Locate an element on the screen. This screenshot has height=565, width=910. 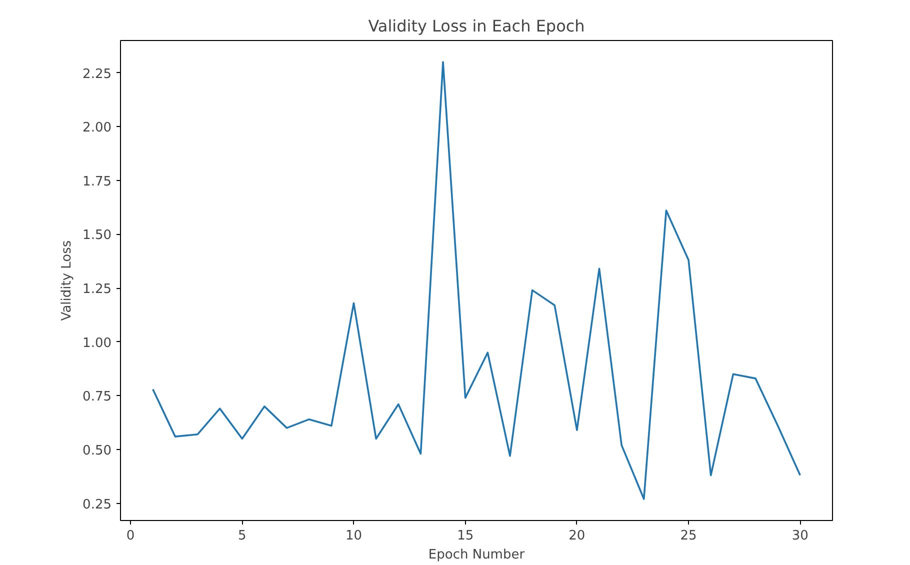
x-tick-label: 10 is located at coordinates (353, 536).